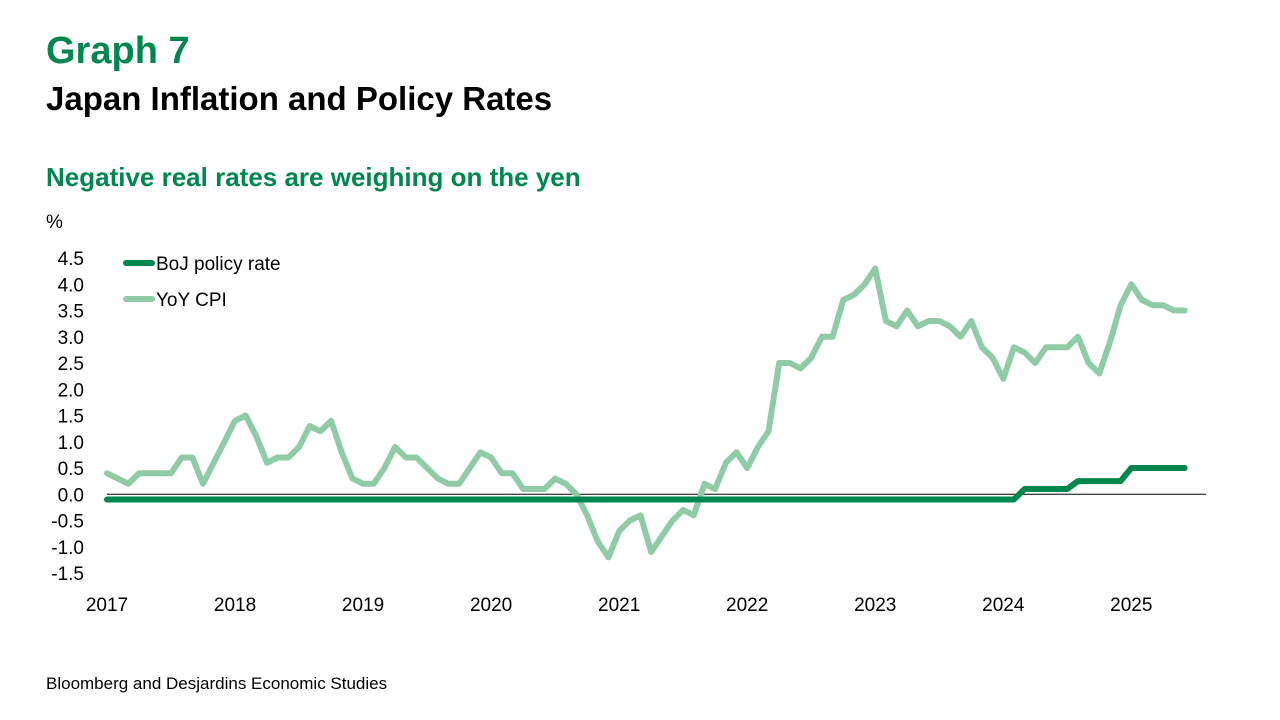 The image size is (1280, 720). What do you see at coordinates (202, 282) in the screenshot?
I see `legend: BoJ policy rate YoY CPI` at bounding box center [202, 282].